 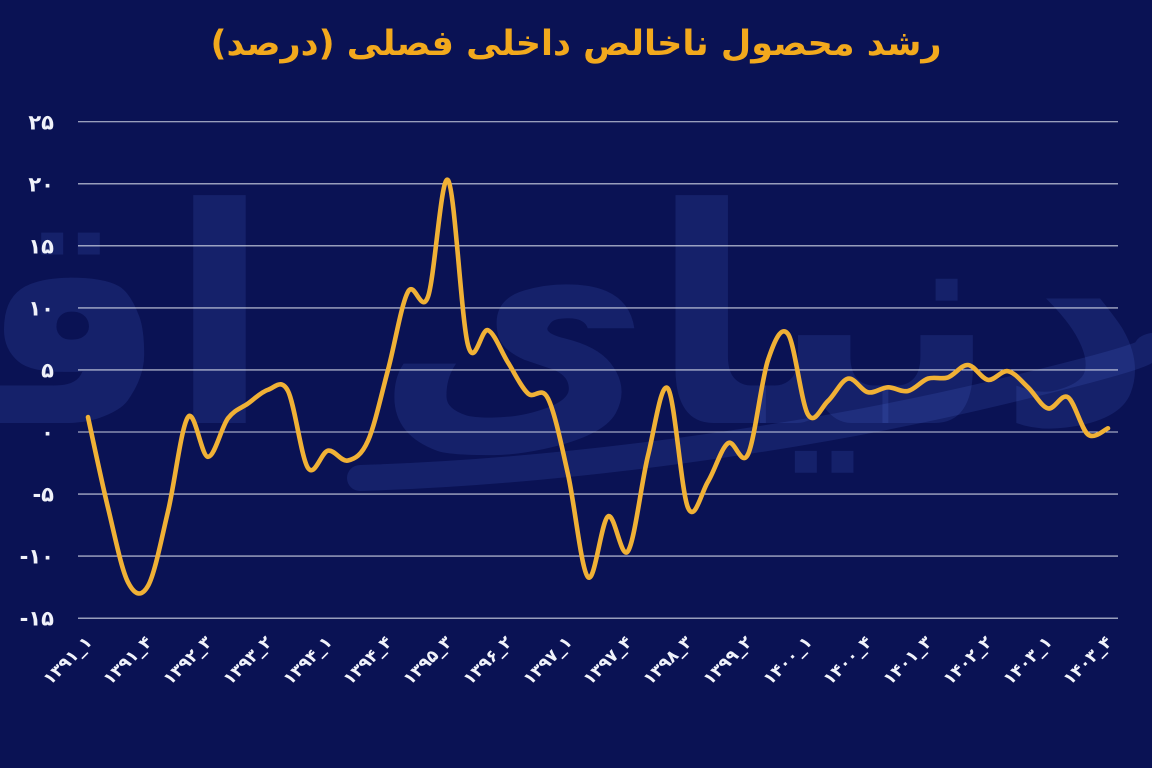 I want to click on x-tick-label: ۱۳۹۵_۳, so click(x=428, y=660).